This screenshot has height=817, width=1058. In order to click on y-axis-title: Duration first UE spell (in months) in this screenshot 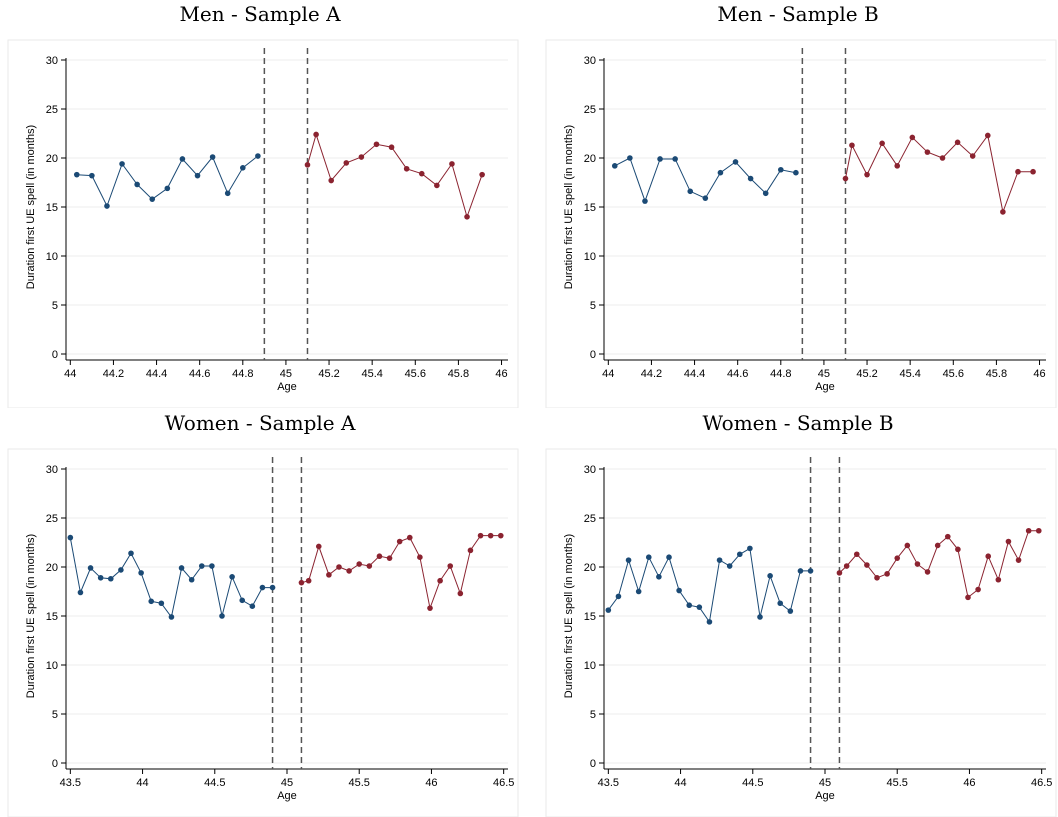, I will do `click(31, 207)`.